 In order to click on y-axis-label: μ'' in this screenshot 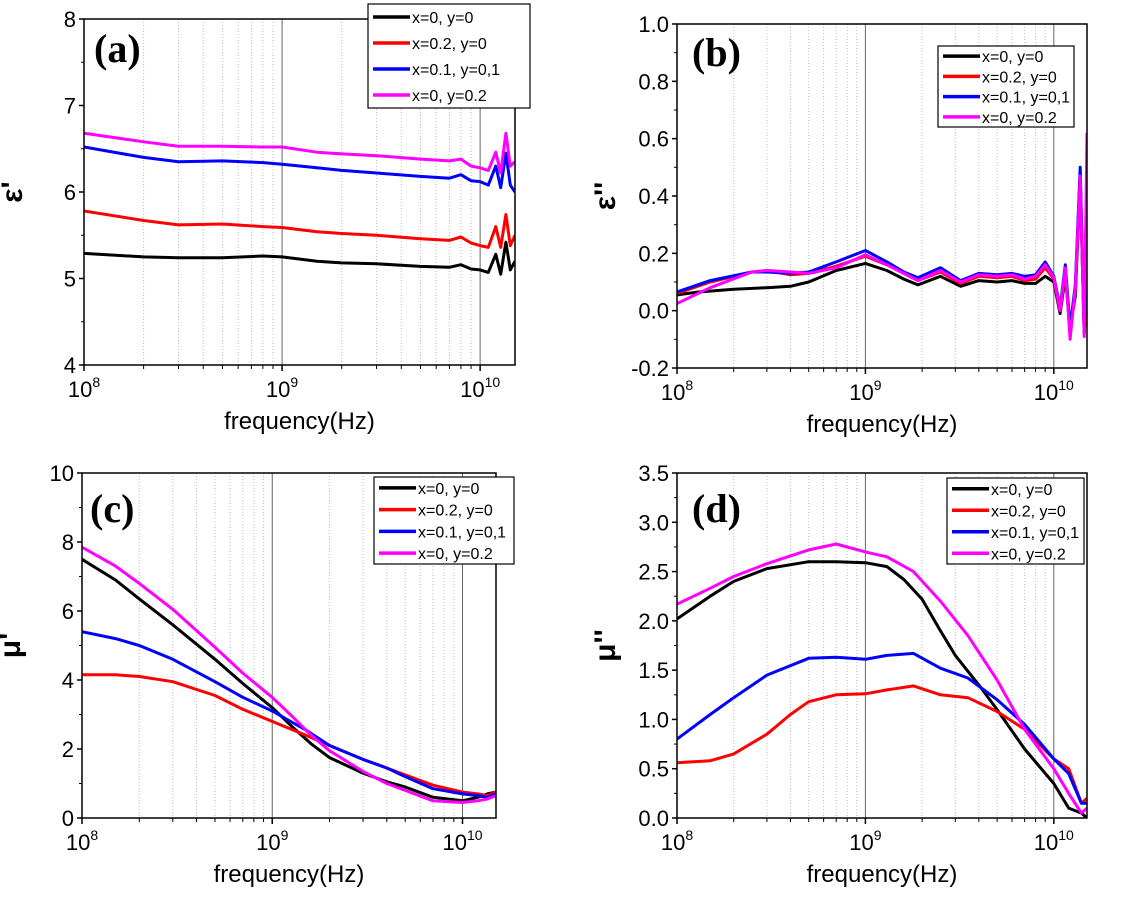, I will do `click(605, 645)`.